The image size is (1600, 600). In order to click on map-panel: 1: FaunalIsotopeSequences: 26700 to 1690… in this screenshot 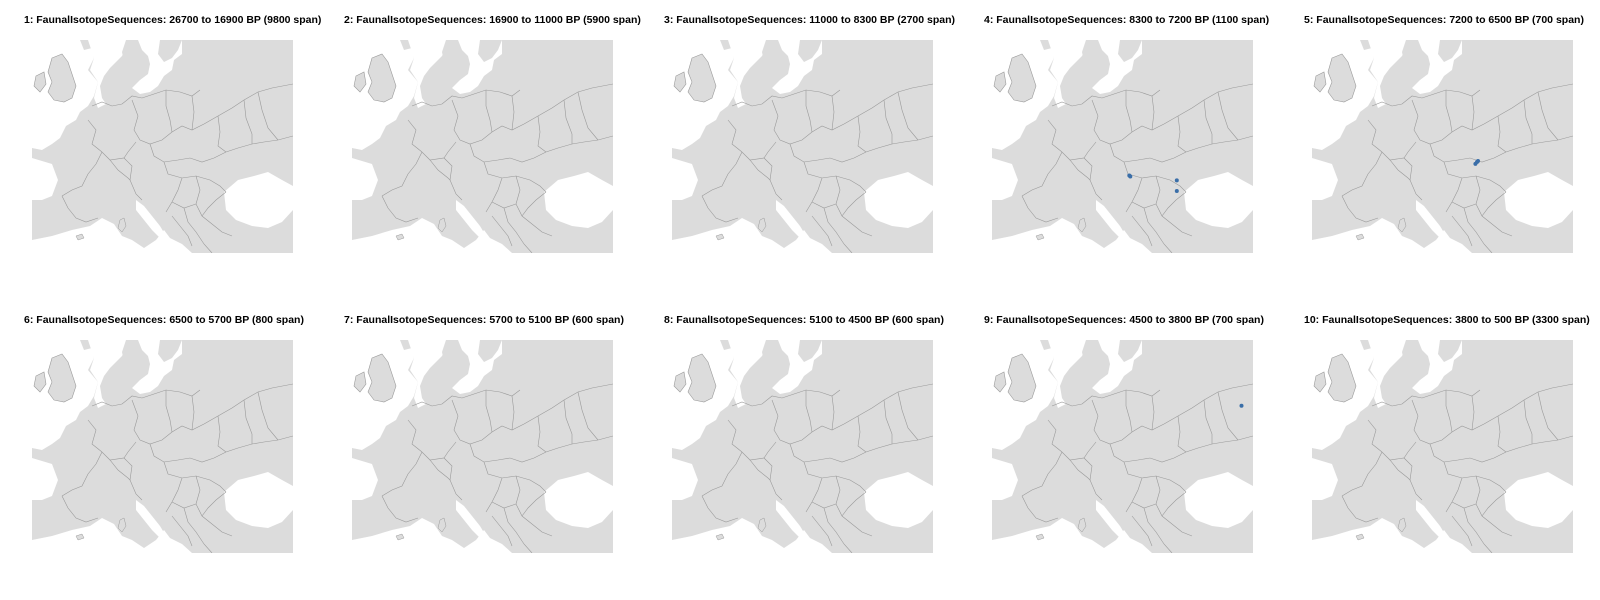, I will do `click(173, 154)`.